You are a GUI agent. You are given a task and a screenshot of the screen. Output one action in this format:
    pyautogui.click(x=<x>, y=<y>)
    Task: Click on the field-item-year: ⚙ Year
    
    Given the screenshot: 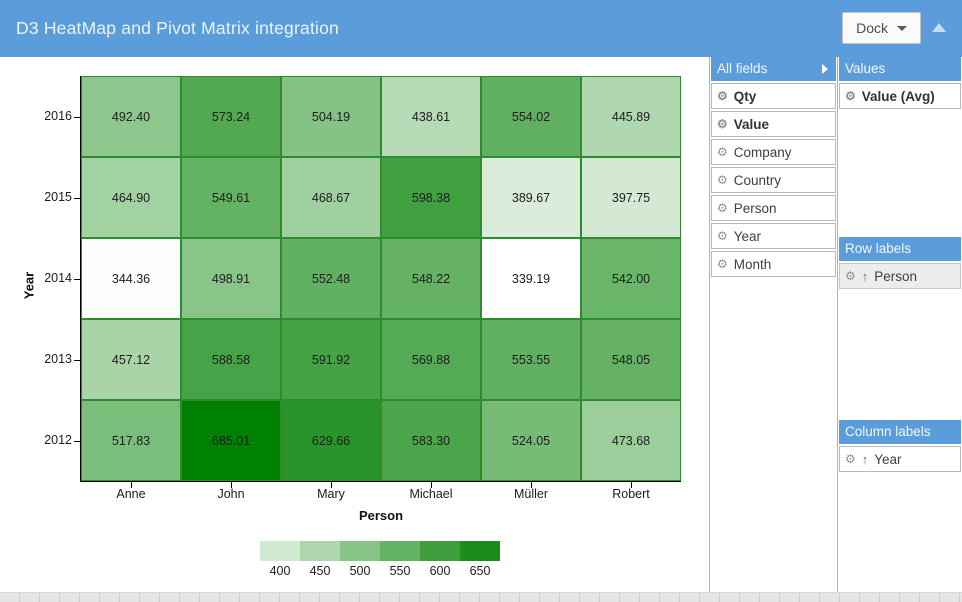 What is the action you would take?
    pyautogui.click(x=773, y=236)
    